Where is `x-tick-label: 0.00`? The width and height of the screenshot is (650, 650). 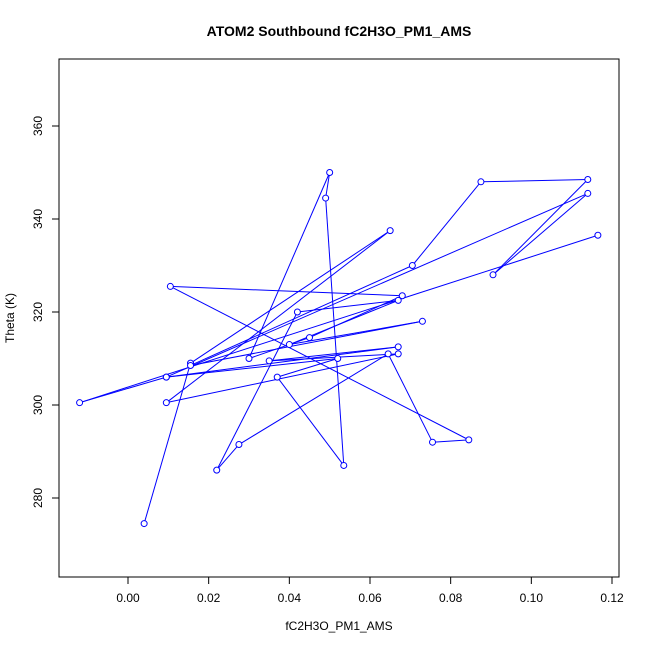 x-tick-label: 0.00 is located at coordinates (128, 598).